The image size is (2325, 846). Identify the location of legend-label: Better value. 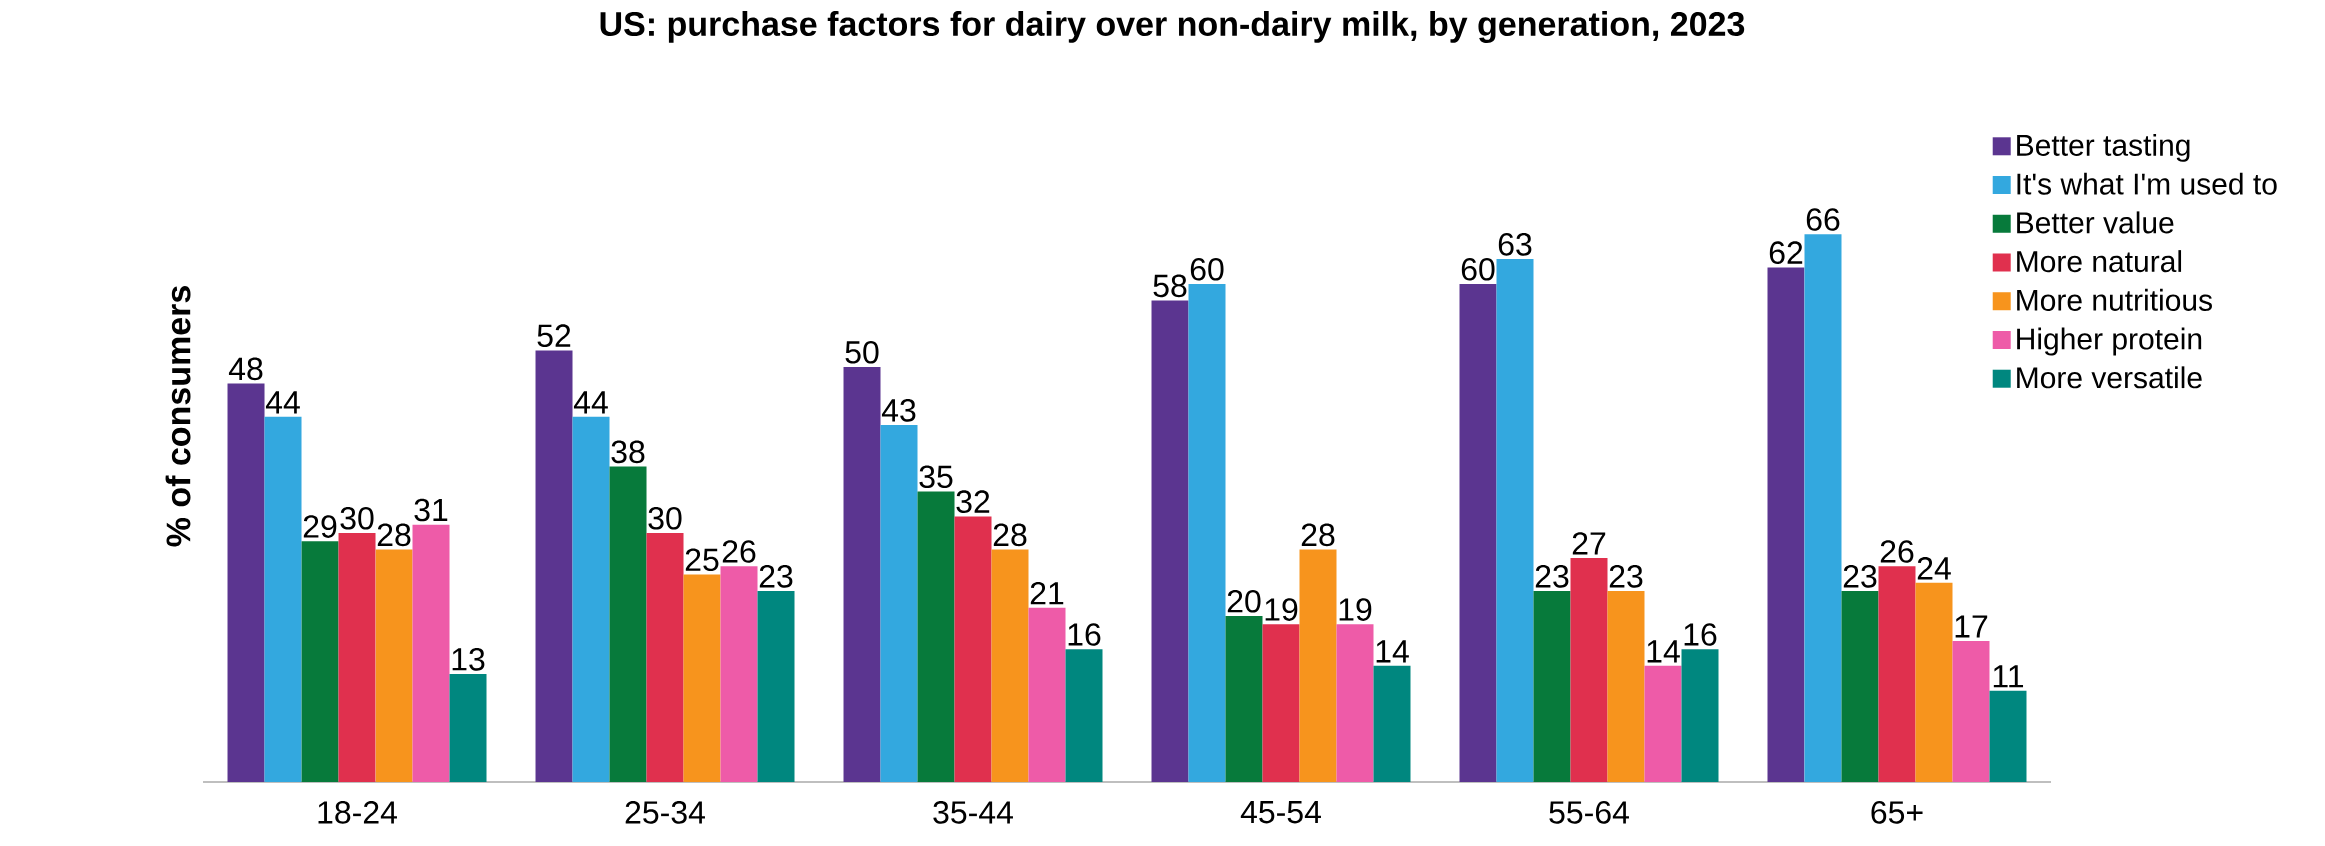
(2095, 222).